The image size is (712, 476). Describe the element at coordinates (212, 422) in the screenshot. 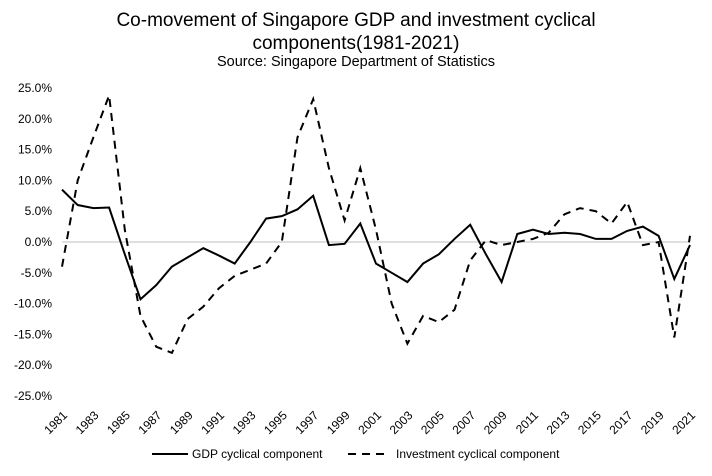

I see `x-tick-label: 1991` at that location.